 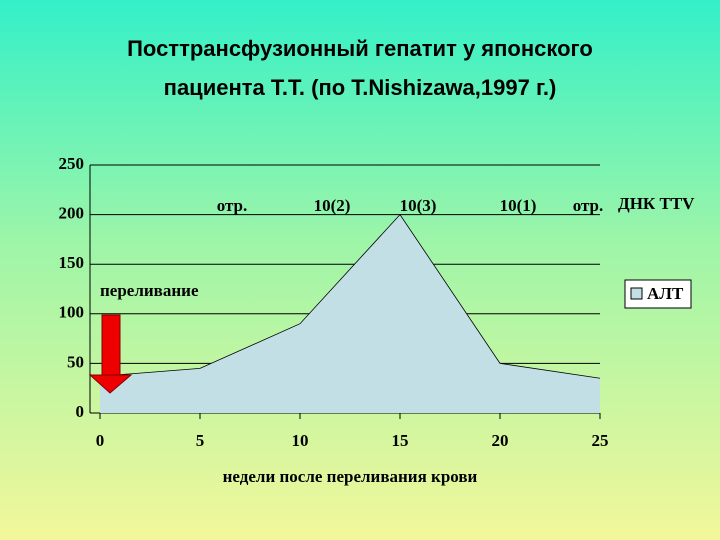 I want to click on y-tick-label: 150, so click(x=72, y=262).